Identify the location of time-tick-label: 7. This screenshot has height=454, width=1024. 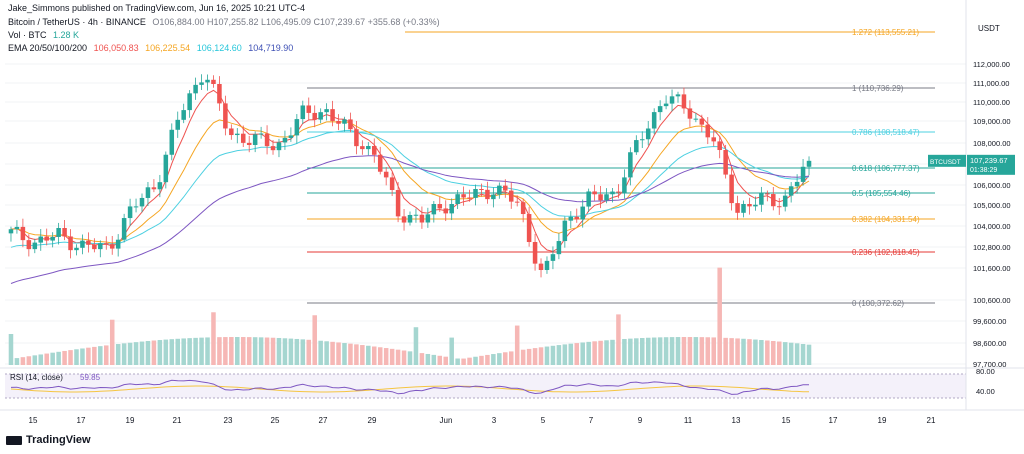
(591, 420).